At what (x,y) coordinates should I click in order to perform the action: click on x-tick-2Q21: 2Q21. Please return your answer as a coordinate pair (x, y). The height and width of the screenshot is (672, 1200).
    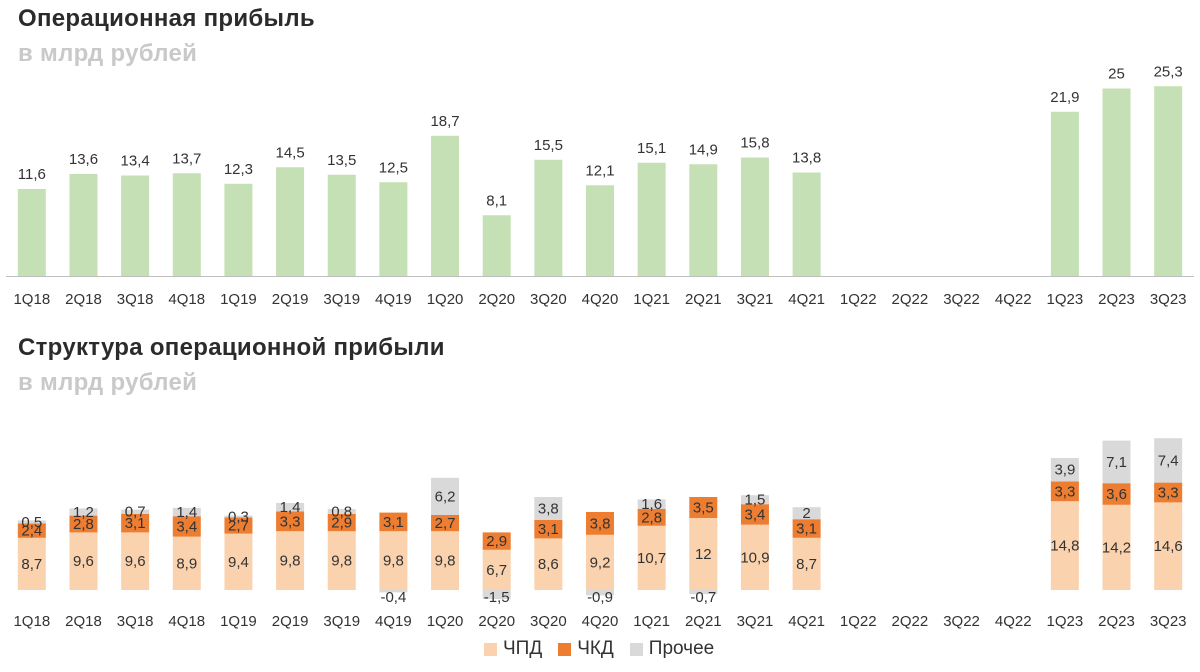
    Looking at the image, I should click on (703, 299).